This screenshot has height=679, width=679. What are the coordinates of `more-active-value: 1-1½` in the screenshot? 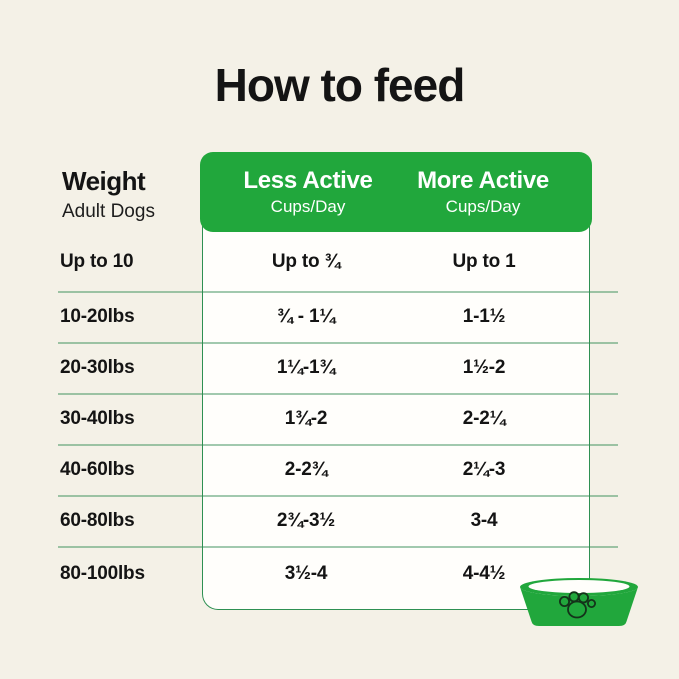 It's located at (484, 316).